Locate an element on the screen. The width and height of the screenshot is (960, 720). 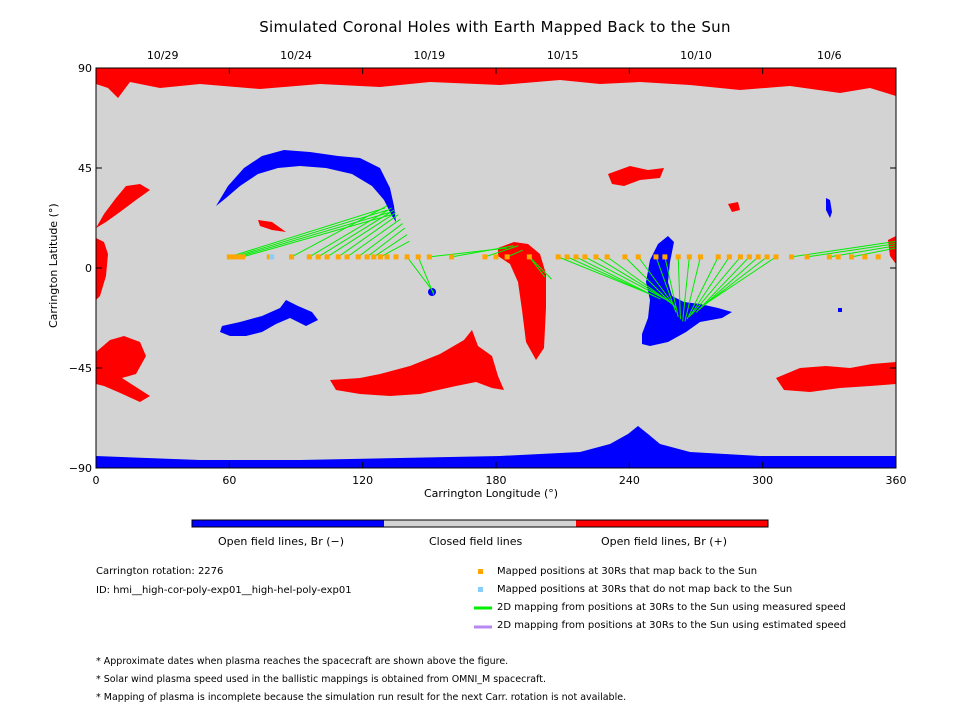
unmapped-point is located at coordinates (272, 257).